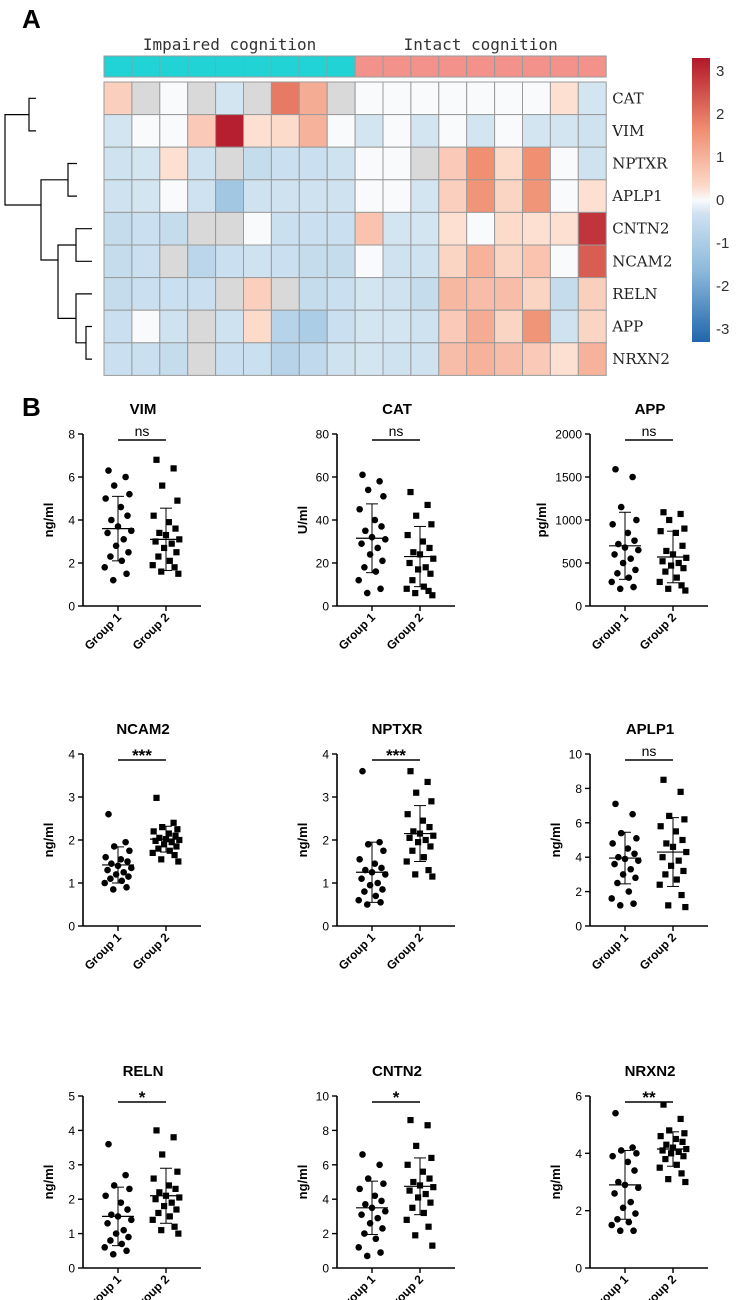 The height and width of the screenshot is (1300, 737). Describe the element at coordinates (151, 951) in the screenshot. I see `x-tick-label-ncam2-group-2: Group 2` at that location.